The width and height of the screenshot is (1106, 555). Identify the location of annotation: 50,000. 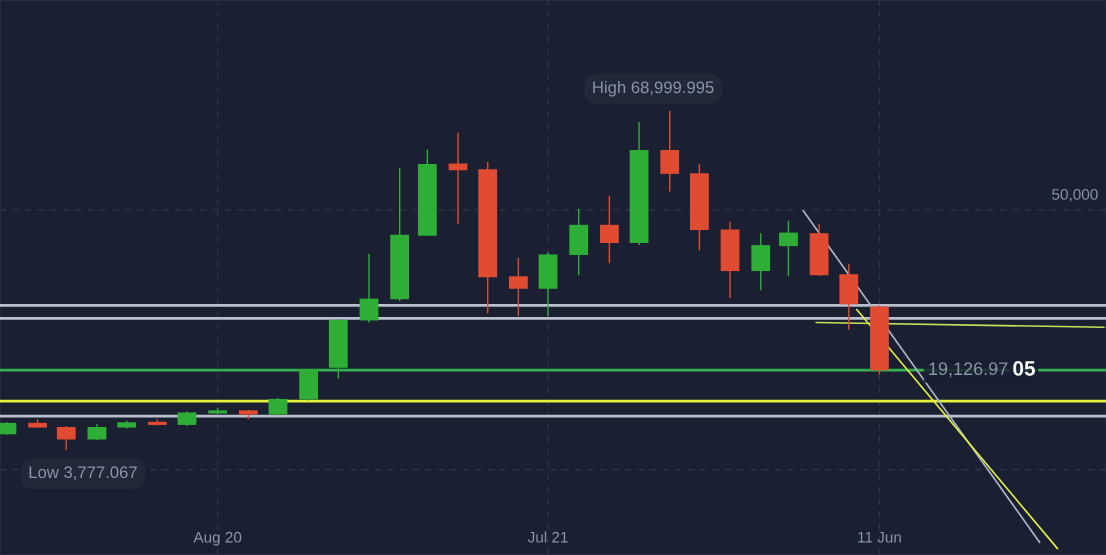
(1075, 195).